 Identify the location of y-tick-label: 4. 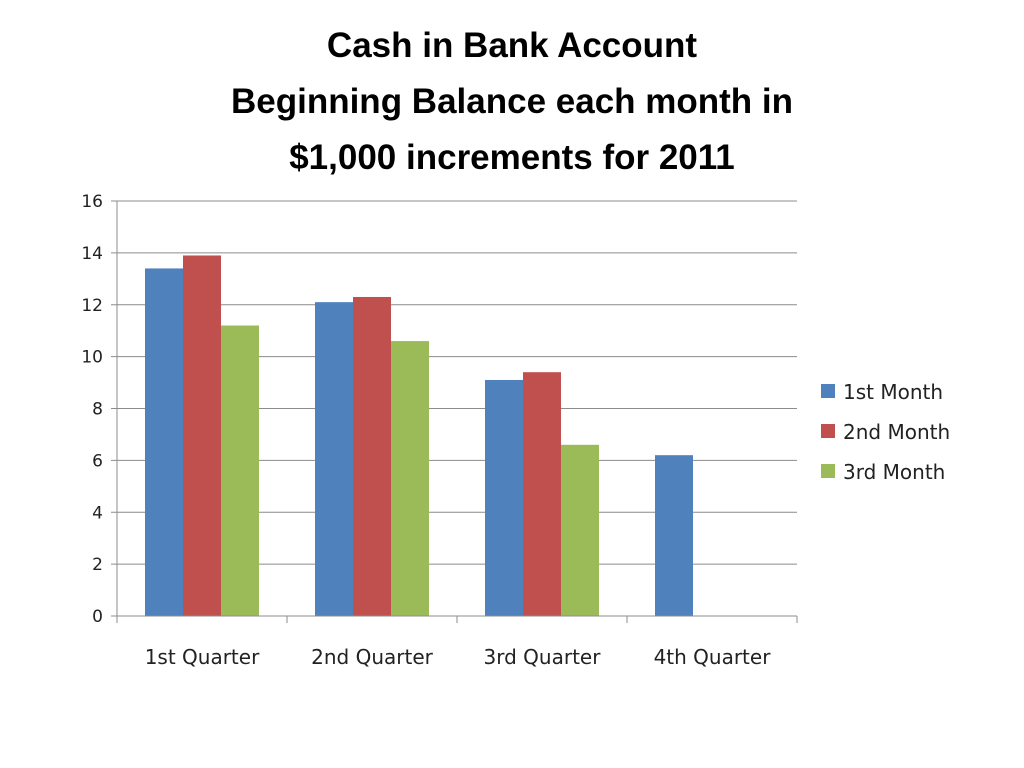
(97, 513).